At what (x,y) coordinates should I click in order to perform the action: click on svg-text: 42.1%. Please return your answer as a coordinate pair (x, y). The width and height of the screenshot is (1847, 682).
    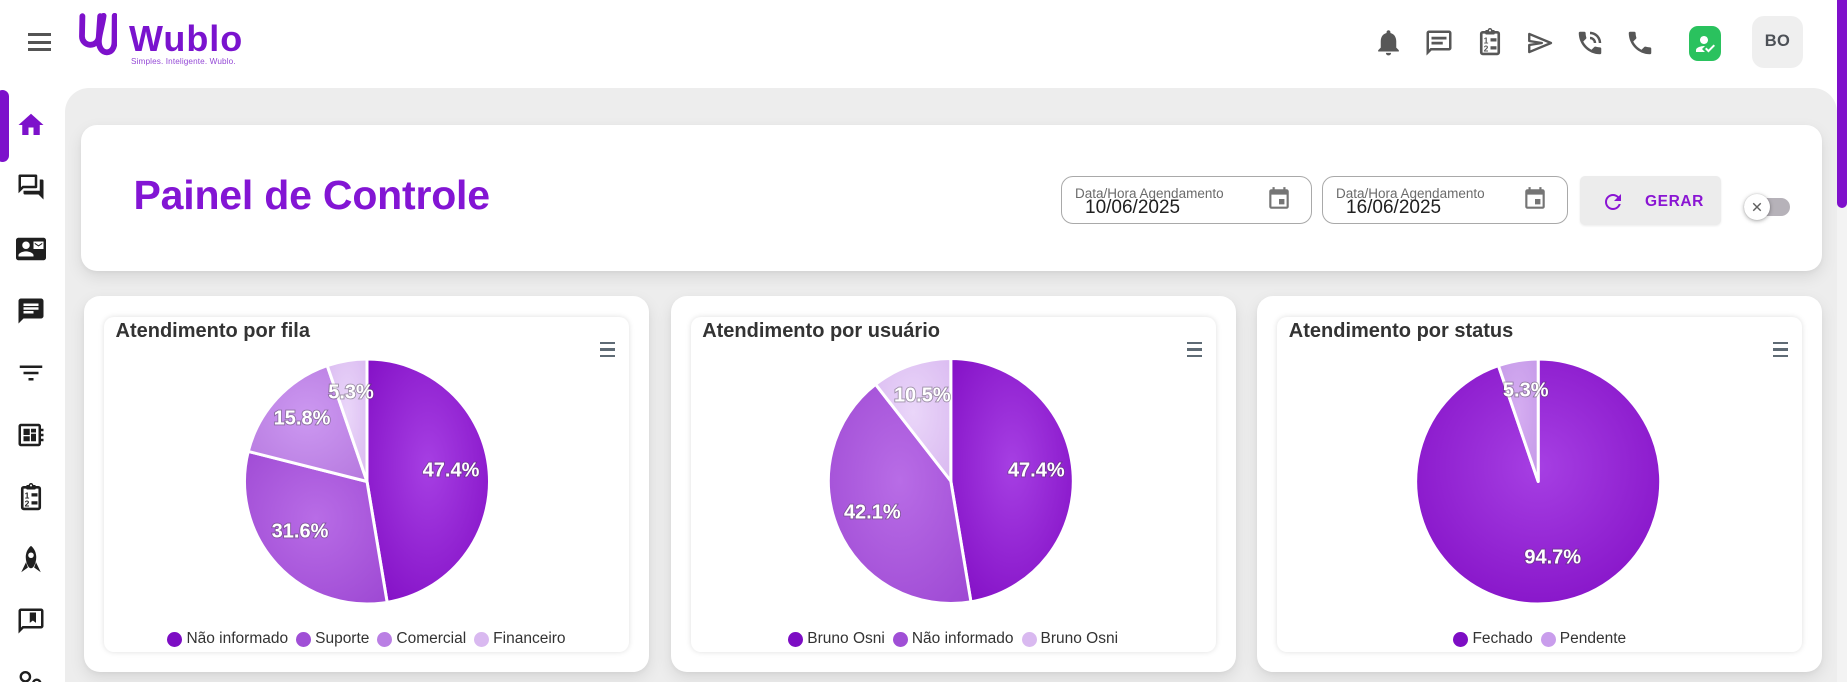
    Looking at the image, I should click on (872, 512).